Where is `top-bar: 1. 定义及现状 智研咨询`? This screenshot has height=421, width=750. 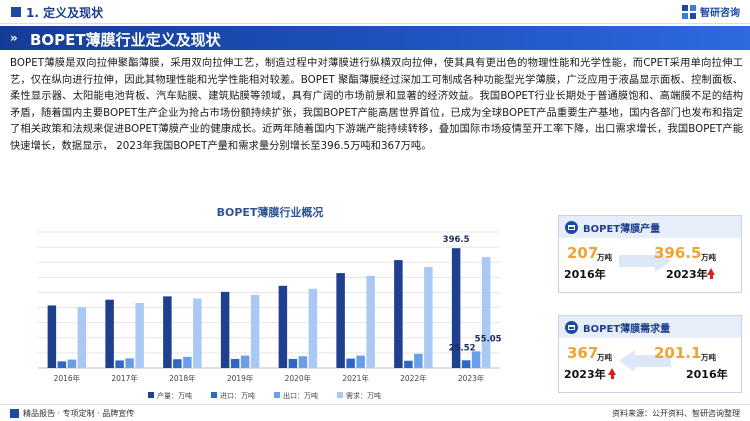 top-bar: 1. 定义及现状 智研咨询 is located at coordinates (375, 12).